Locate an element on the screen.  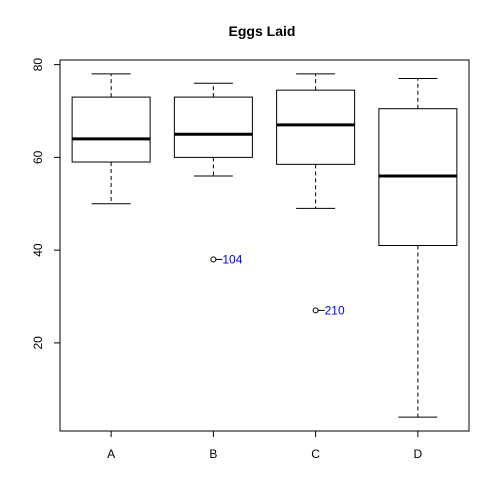
y-tick-label: 40 is located at coordinates (38, 250).